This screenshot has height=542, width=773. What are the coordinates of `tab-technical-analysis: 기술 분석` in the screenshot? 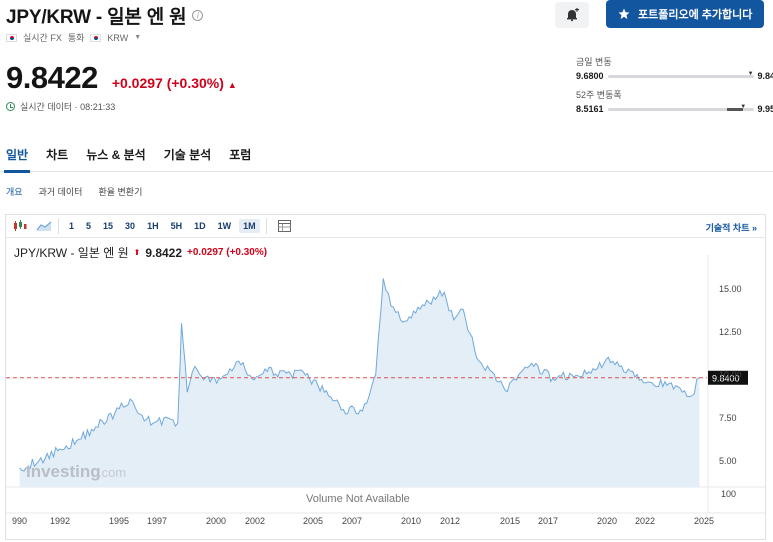 It's located at (187, 155).